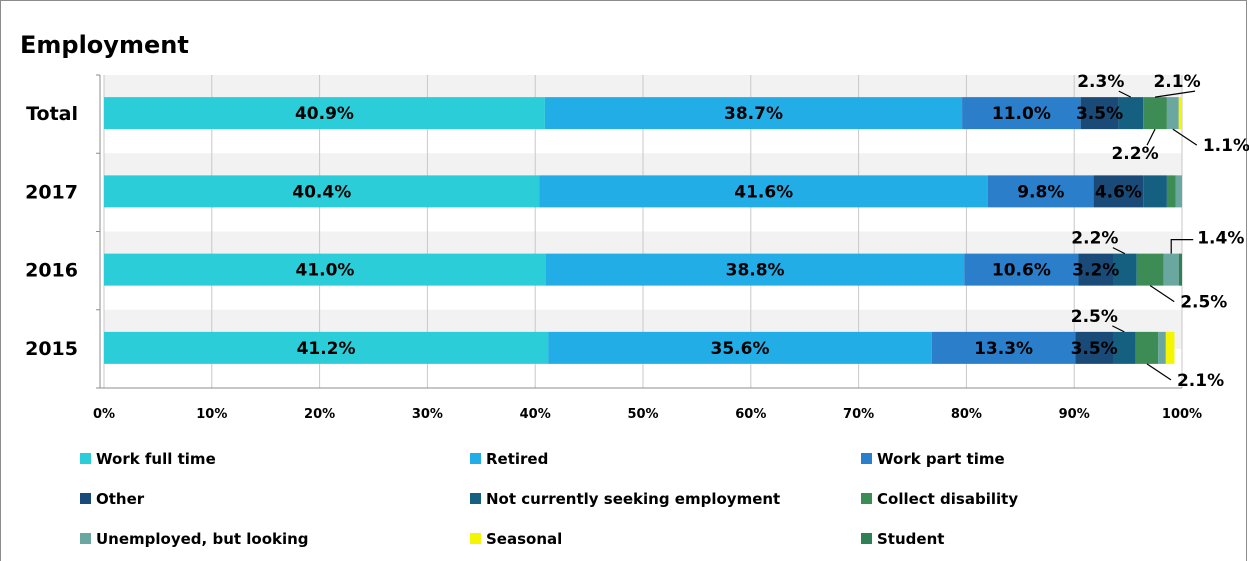  Describe the element at coordinates (1226, 146) in the screenshot. I see `data-label: 1.1%` at that location.